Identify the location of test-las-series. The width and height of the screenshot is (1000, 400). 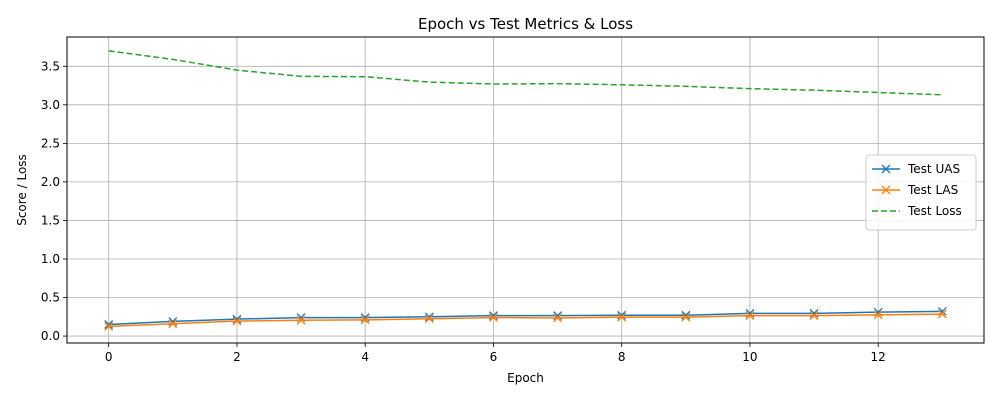
(525, 320).